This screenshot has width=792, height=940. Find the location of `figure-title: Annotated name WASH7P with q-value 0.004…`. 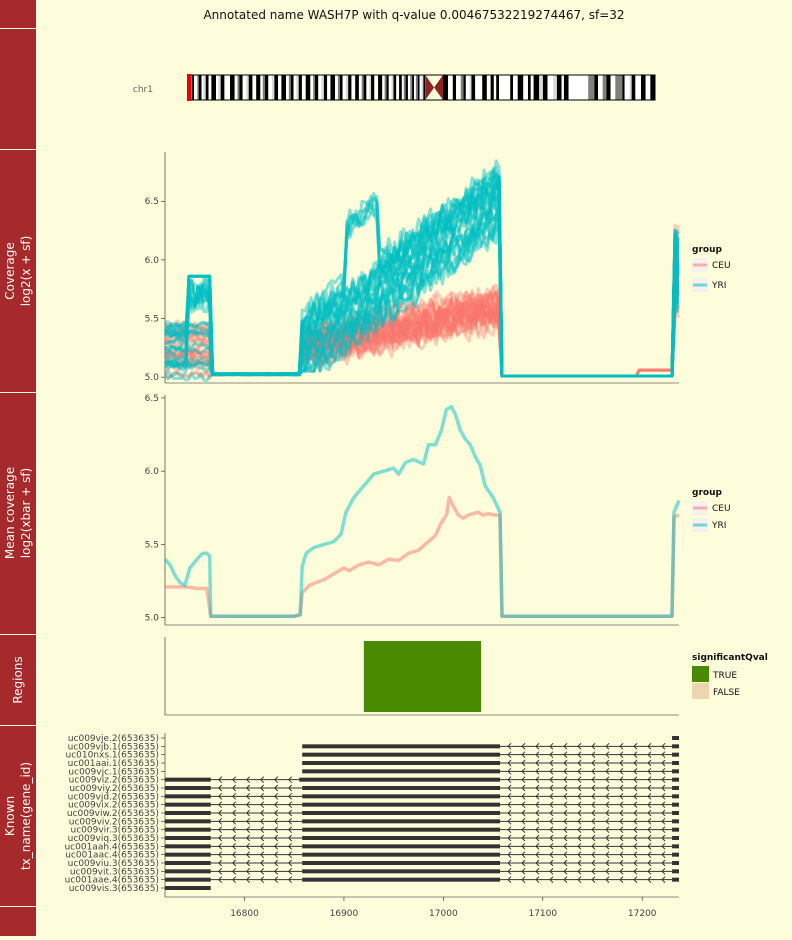

figure-title: Annotated name WASH7P with q-value 0.004… is located at coordinates (413, 15).